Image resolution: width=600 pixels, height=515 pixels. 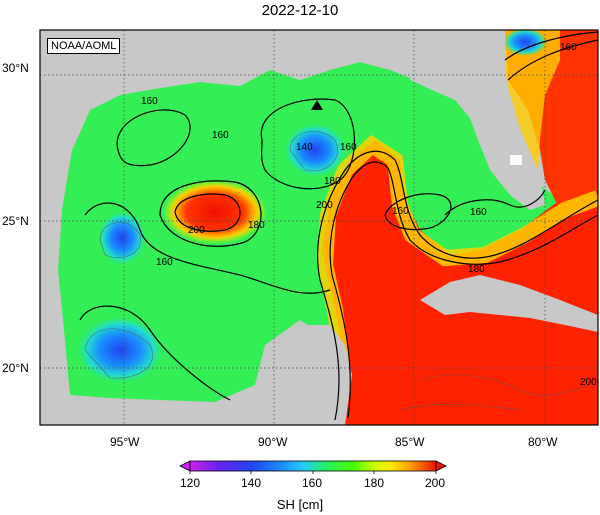 What do you see at coordinates (315, 150) in the screenshot?
I see `cold-eddy-north` at bounding box center [315, 150].